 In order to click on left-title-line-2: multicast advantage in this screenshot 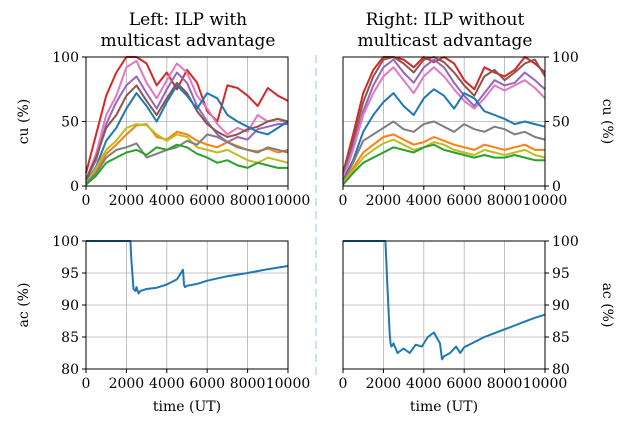, I will do `click(187, 41)`.